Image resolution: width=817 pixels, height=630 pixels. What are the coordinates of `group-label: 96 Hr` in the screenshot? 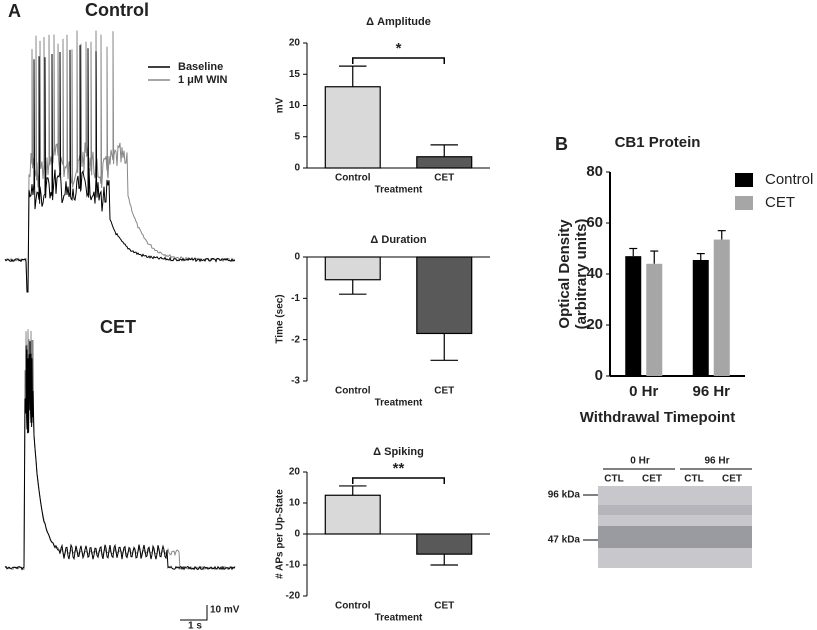 It's located at (716, 461).